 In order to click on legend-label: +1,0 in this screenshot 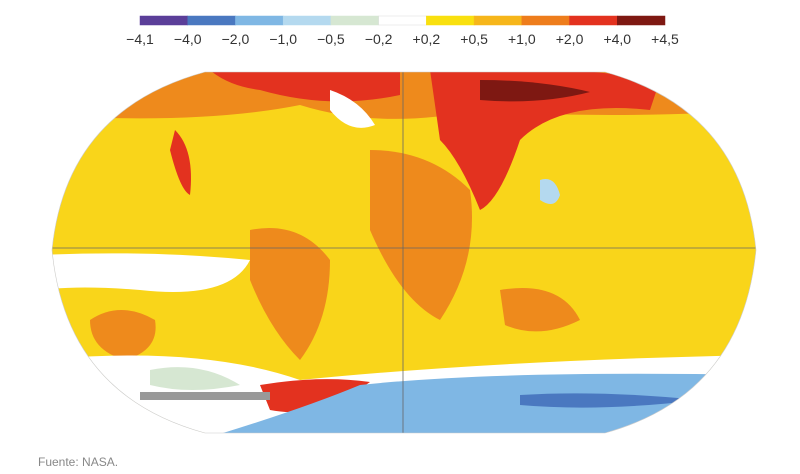, I will do `click(522, 39)`.